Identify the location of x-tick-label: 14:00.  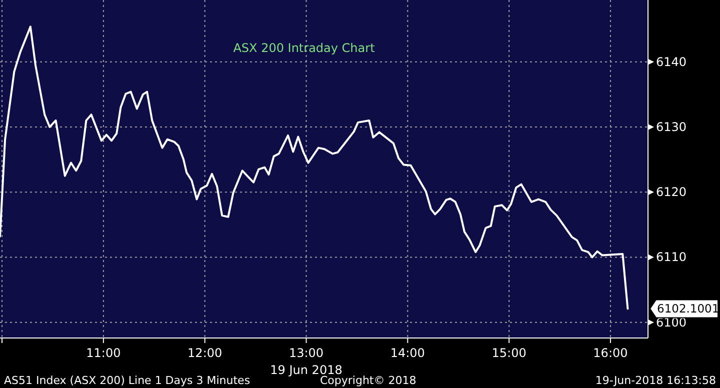
(407, 353).